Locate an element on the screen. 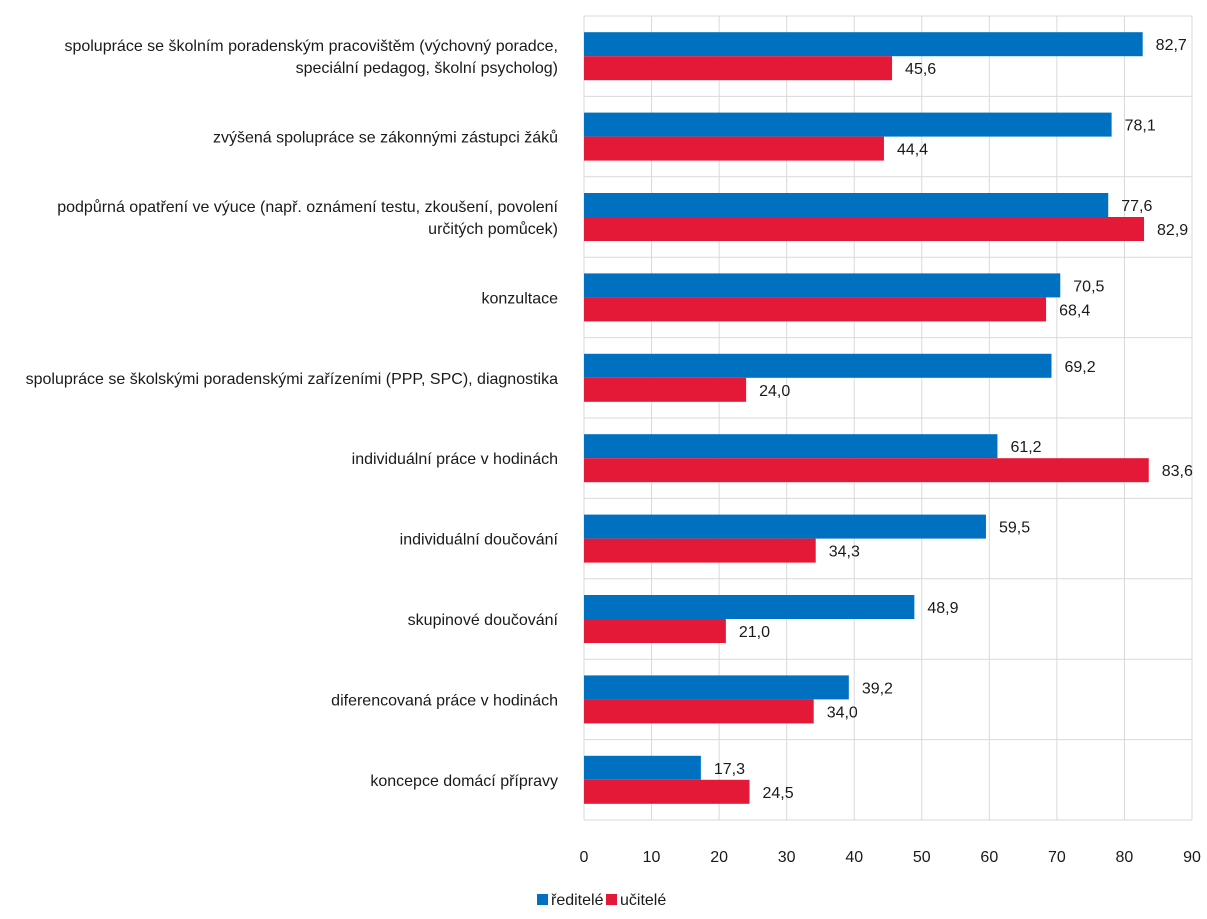 The image size is (1207, 919). data-label: 82,7 is located at coordinates (1171, 45).